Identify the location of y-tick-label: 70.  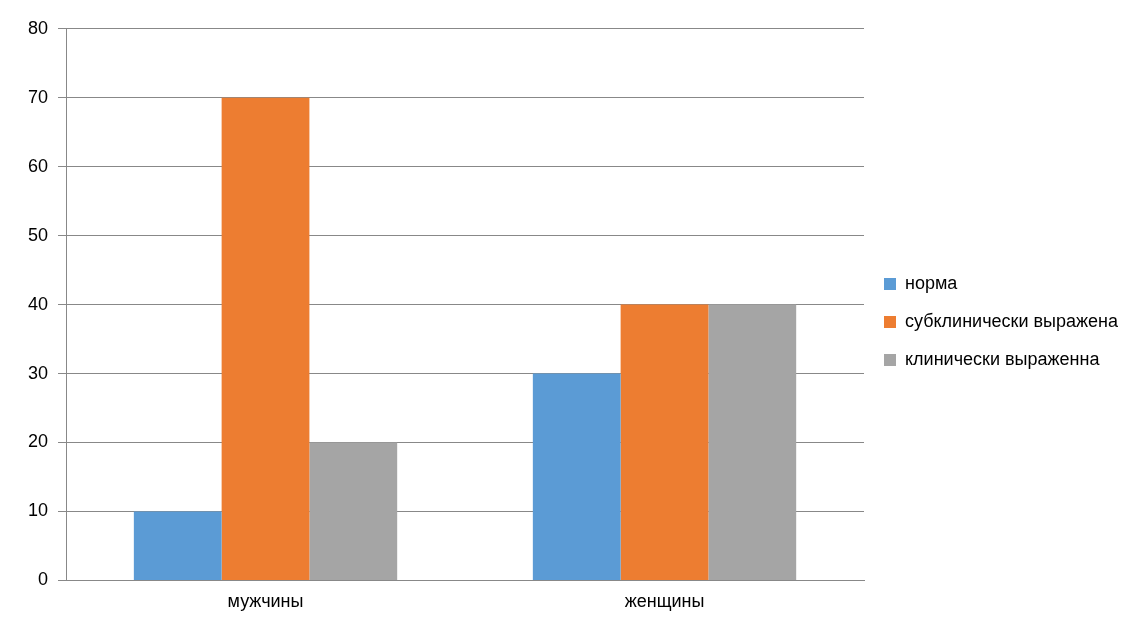
(38, 96).